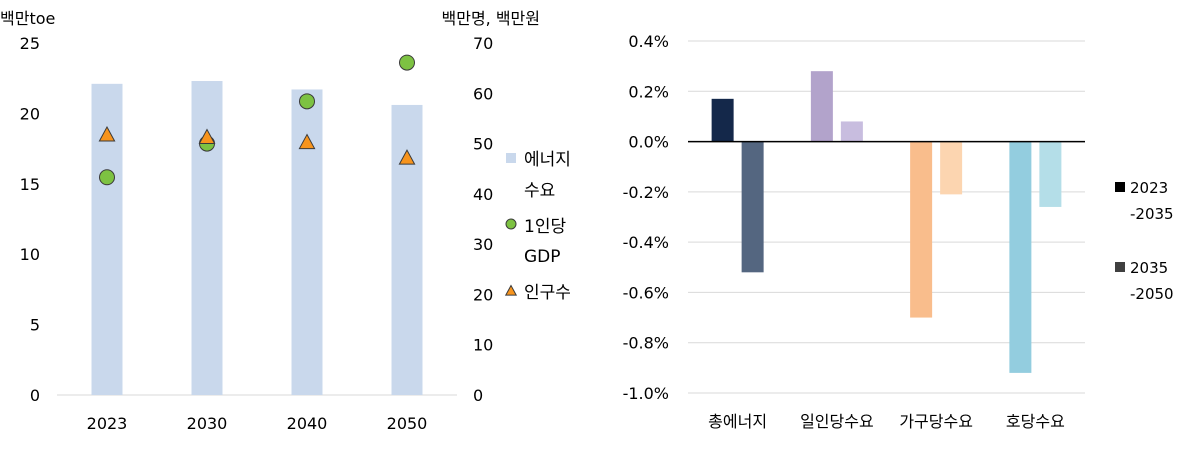  What do you see at coordinates (30, 254) in the screenshot?
I see `left-y-tick-label: 10` at bounding box center [30, 254].